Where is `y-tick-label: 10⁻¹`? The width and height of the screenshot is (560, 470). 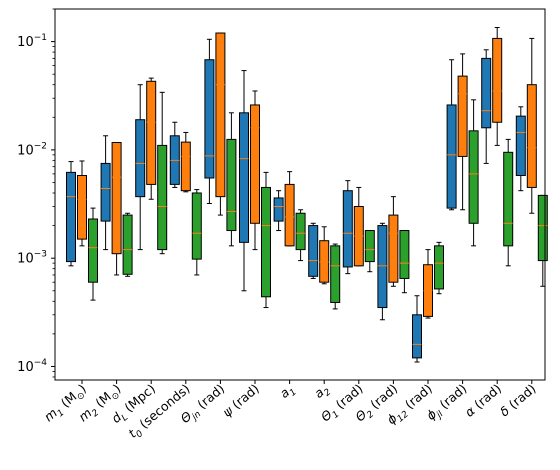
y-tick-label: 10⁻¹ is located at coordinates (32, 41).